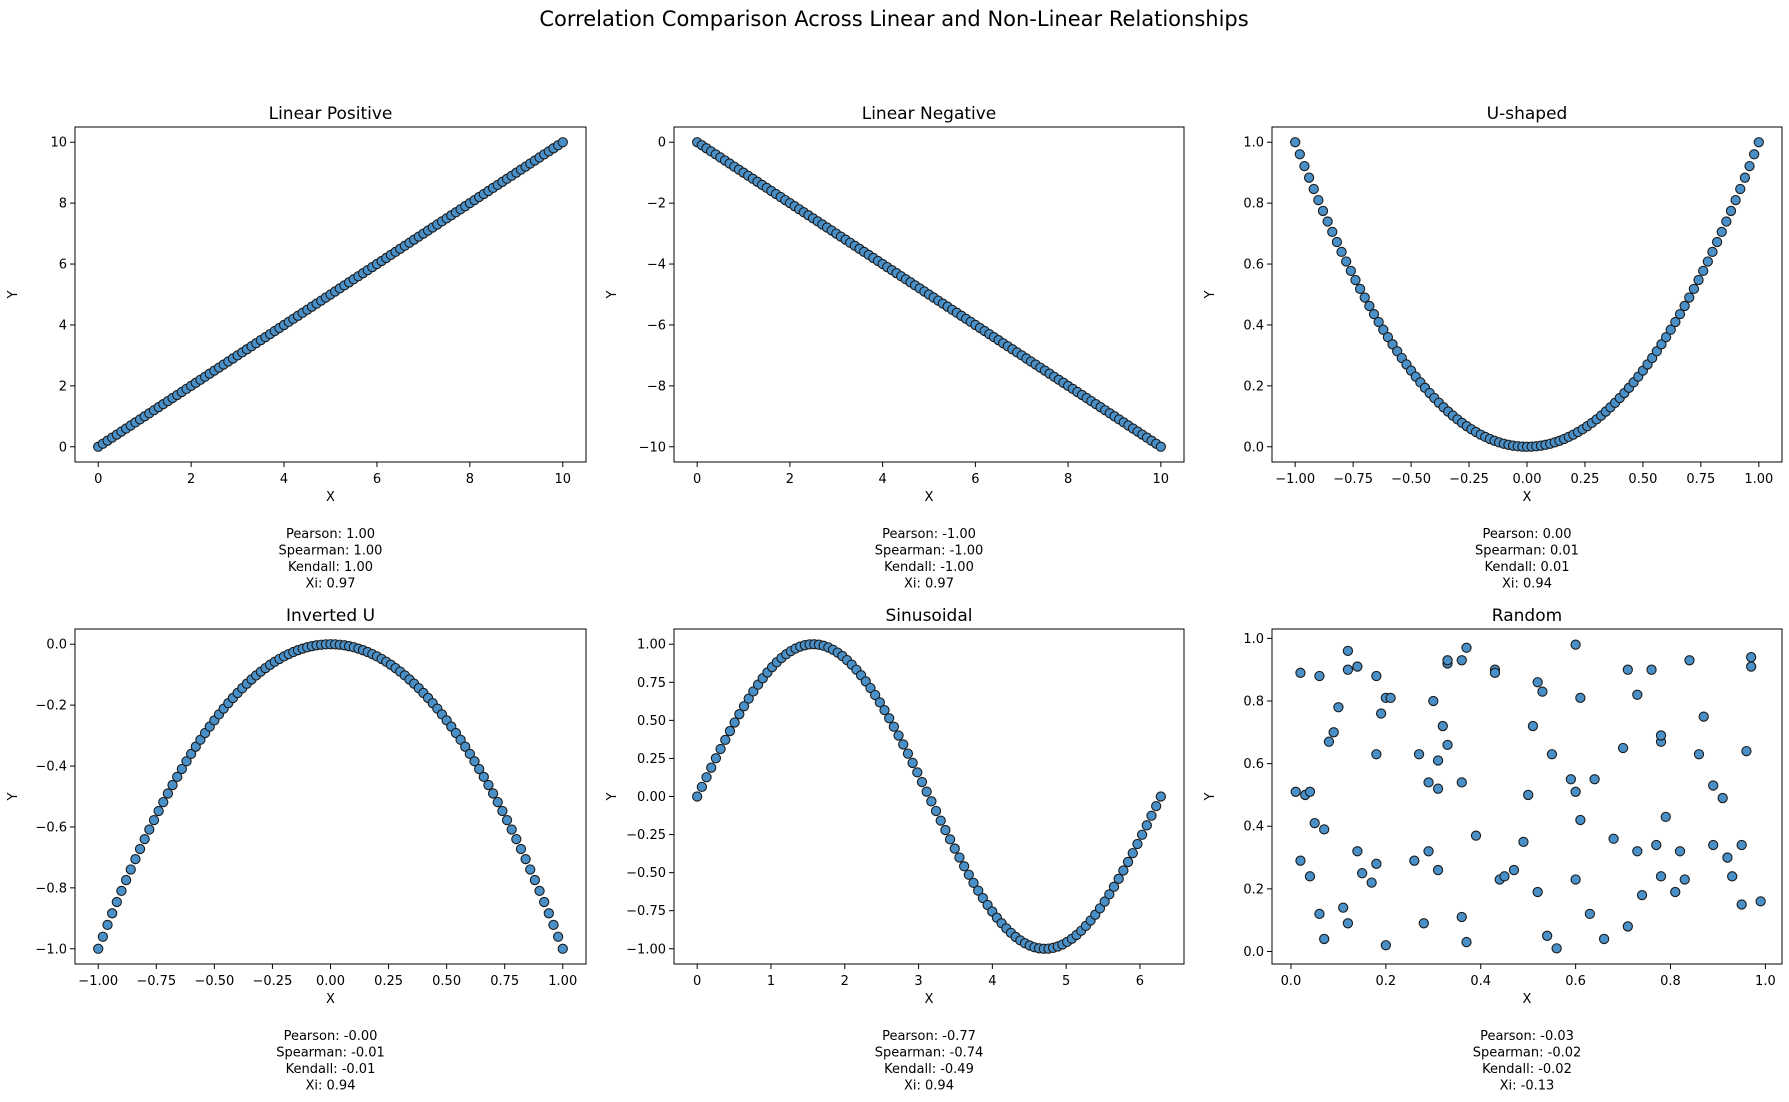 Image resolution: width=1789 pixels, height=1102 pixels. I want to click on y-tick-label: 0.2, so click(1253, 889).